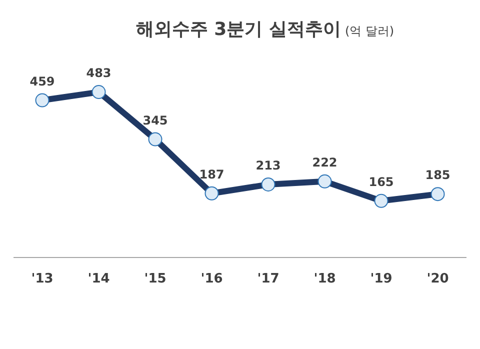 This screenshot has width=480, height=349. What do you see at coordinates (381, 279) in the screenshot?
I see `x-tick-label: '19` at bounding box center [381, 279].